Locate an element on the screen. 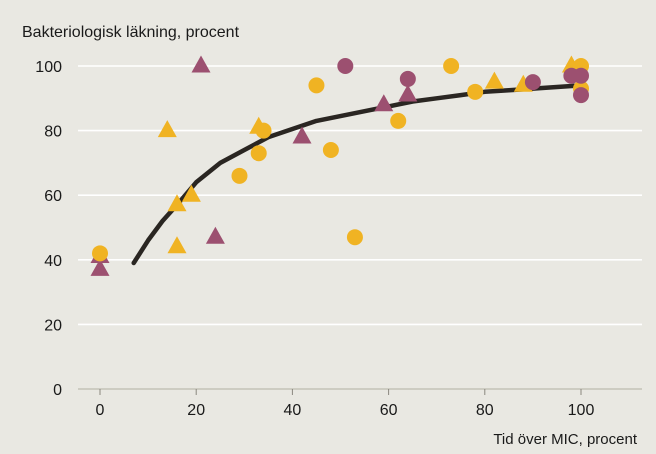 Image resolution: width=656 pixels, height=454 pixels. y-tick-label: 100 is located at coordinates (48, 67).